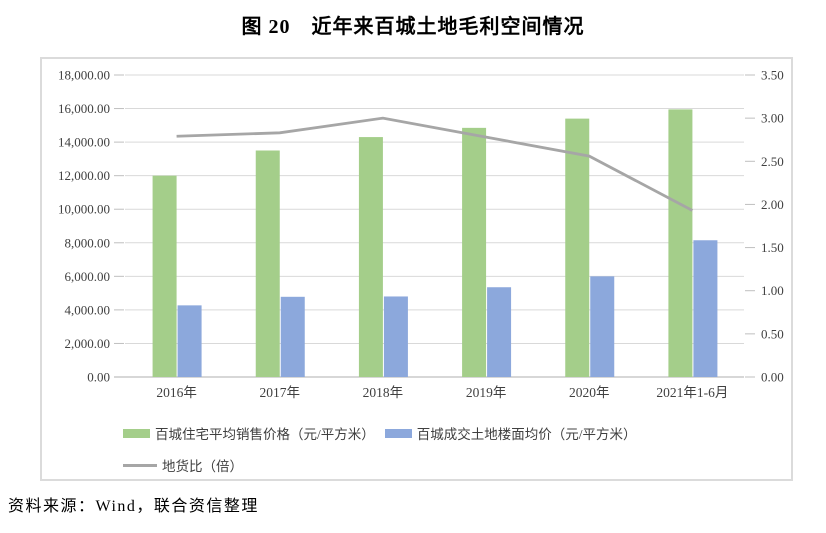 This screenshot has height=533, width=826. I want to click on legend-label-land-price-ratio: 地货比（倍）, so click(202, 466).